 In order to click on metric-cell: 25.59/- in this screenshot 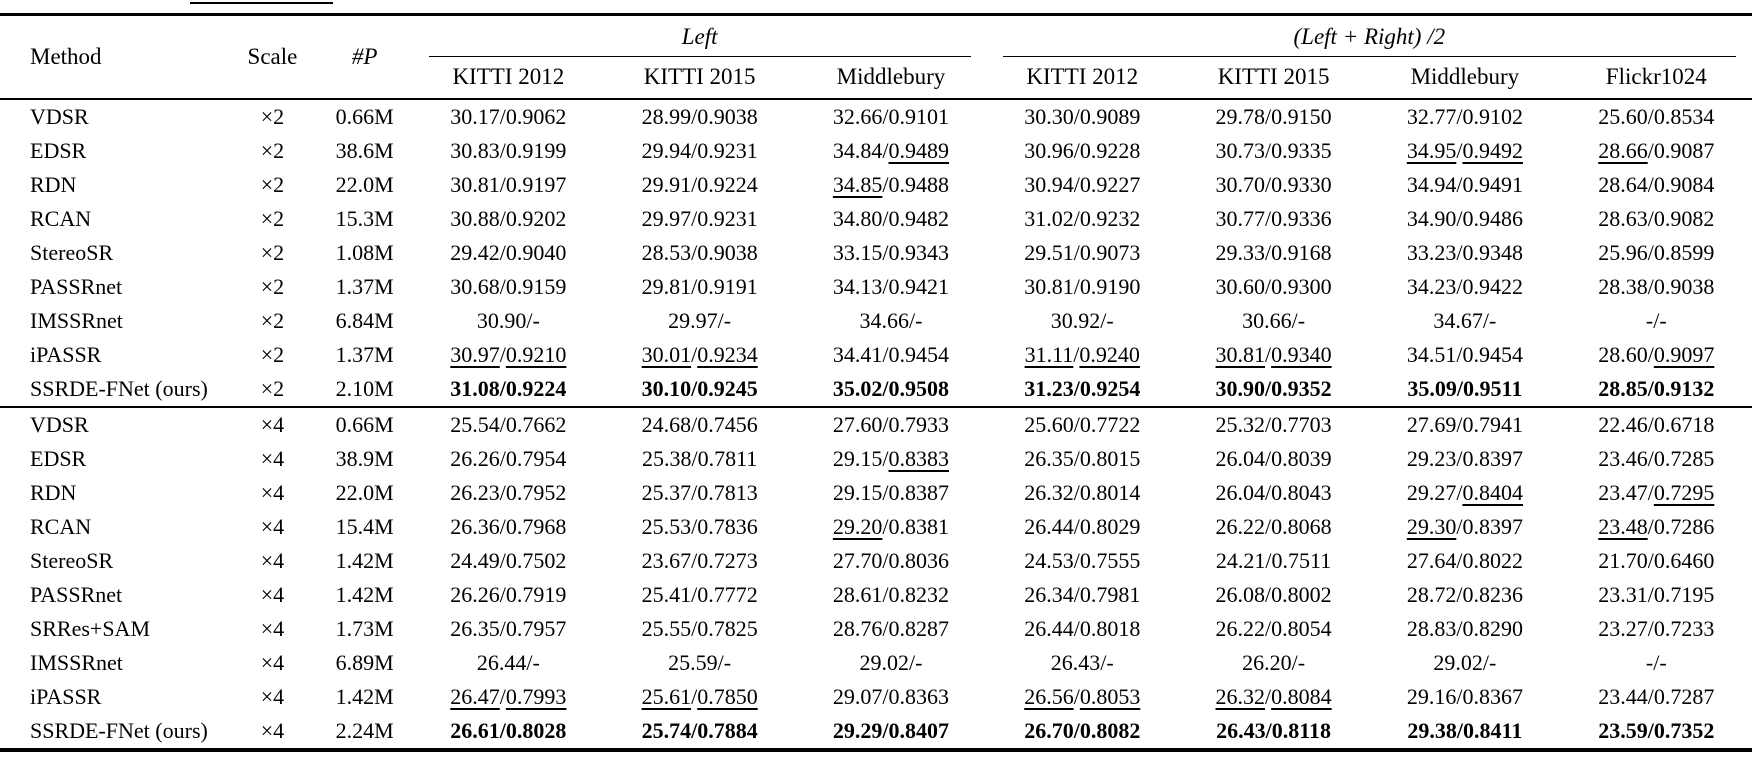, I will do `click(700, 662)`.